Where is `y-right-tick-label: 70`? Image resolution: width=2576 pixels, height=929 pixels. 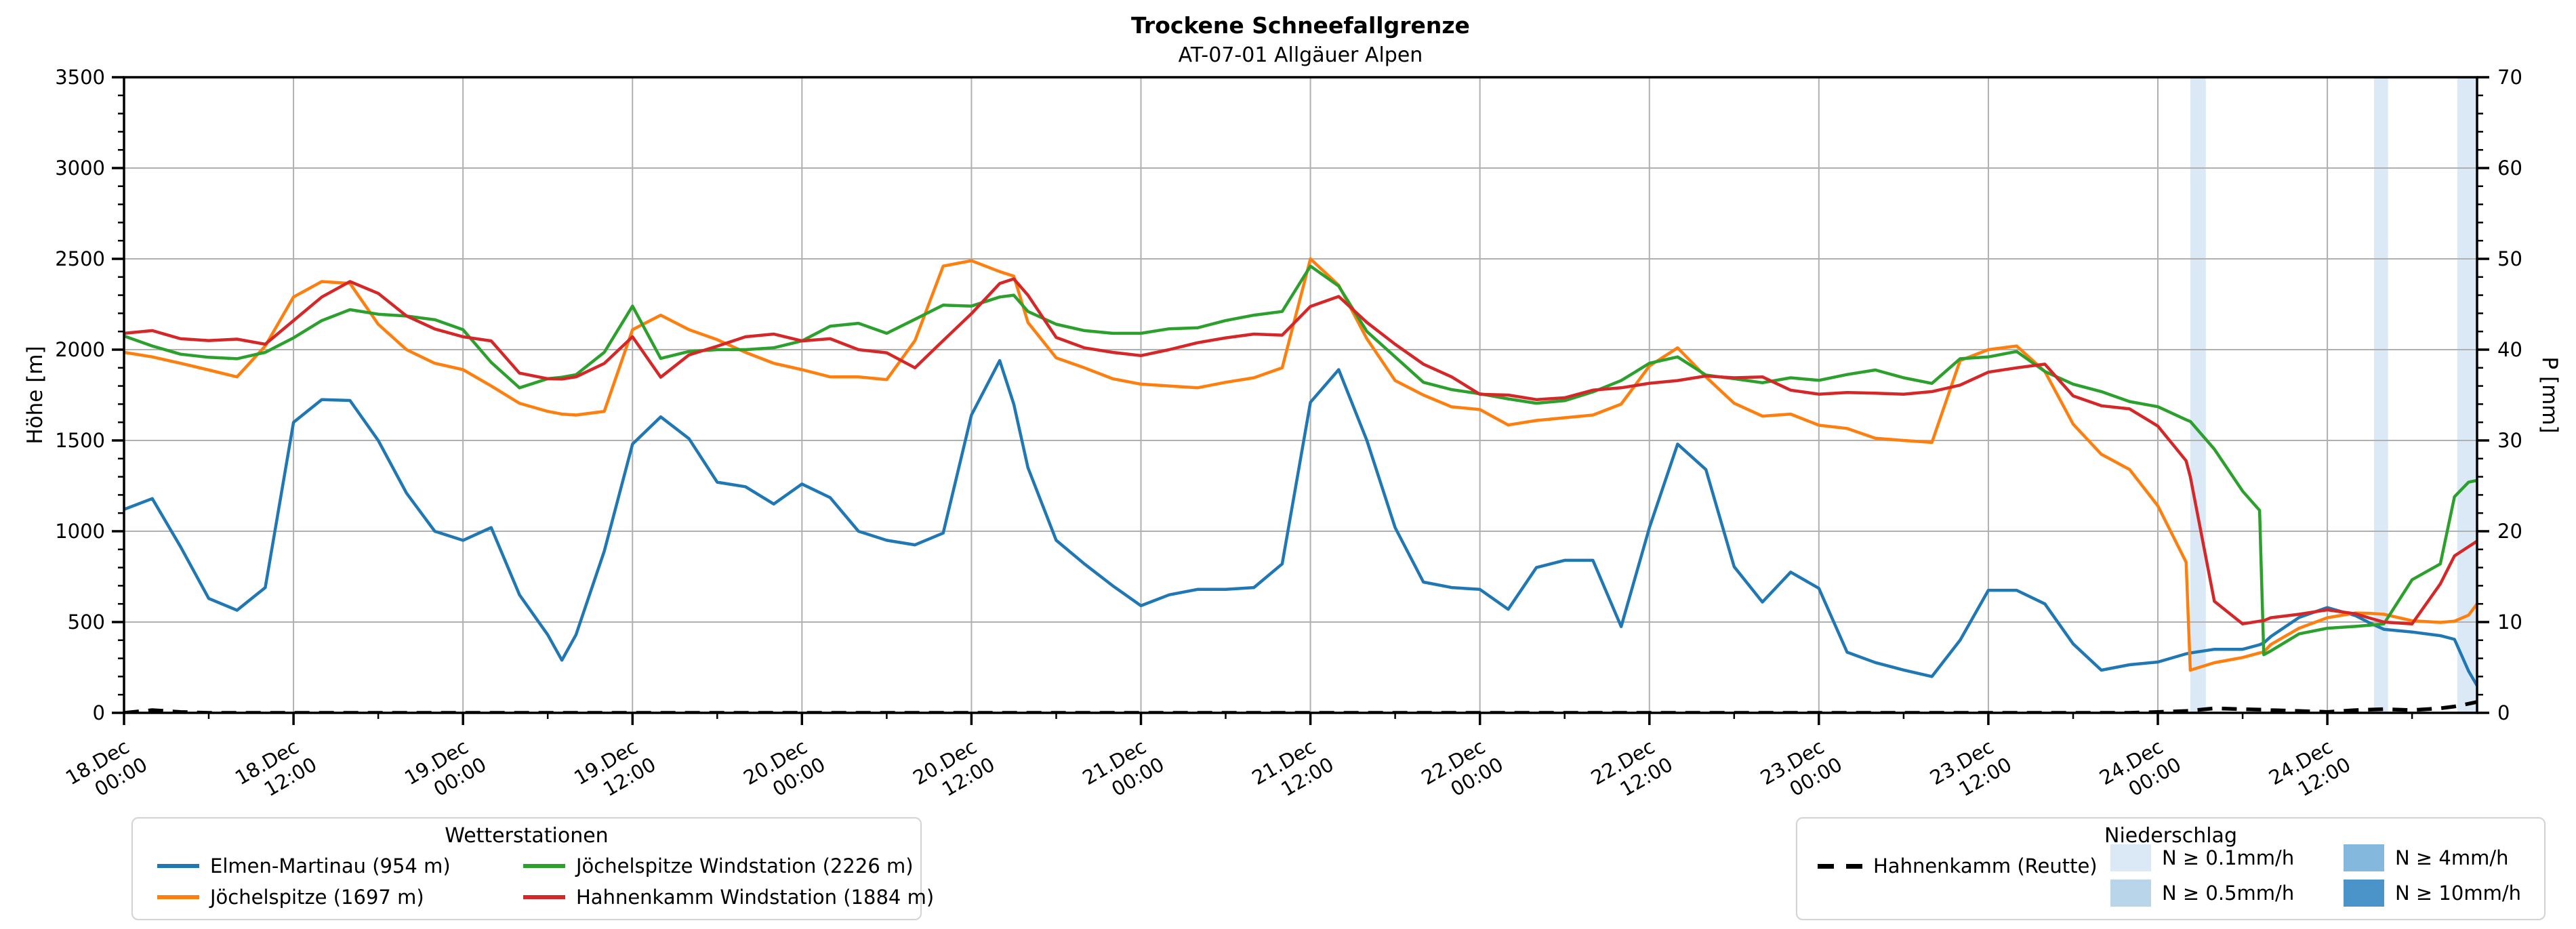
y-right-tick-label: 70 is located at coordinates (2510, 77).